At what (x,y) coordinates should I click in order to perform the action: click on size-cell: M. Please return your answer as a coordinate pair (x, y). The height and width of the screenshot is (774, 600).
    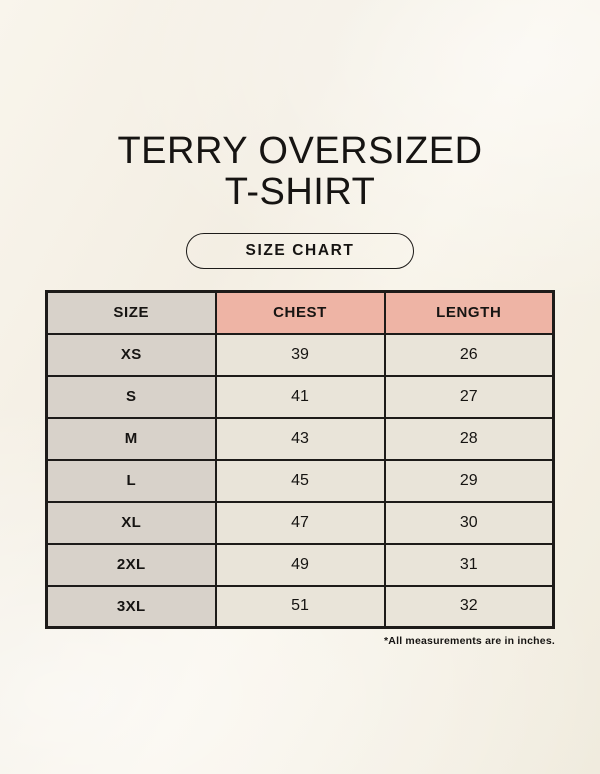
    Looking at the image, I should click on (131, 438).